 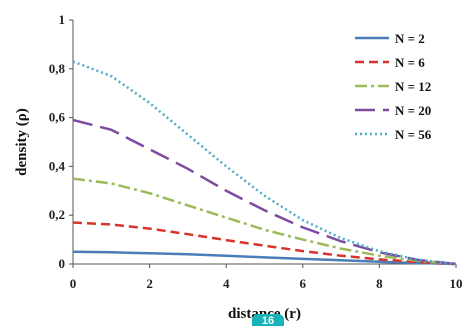 I want to click on x-tick-label: 10, so click(x=456, y=283).